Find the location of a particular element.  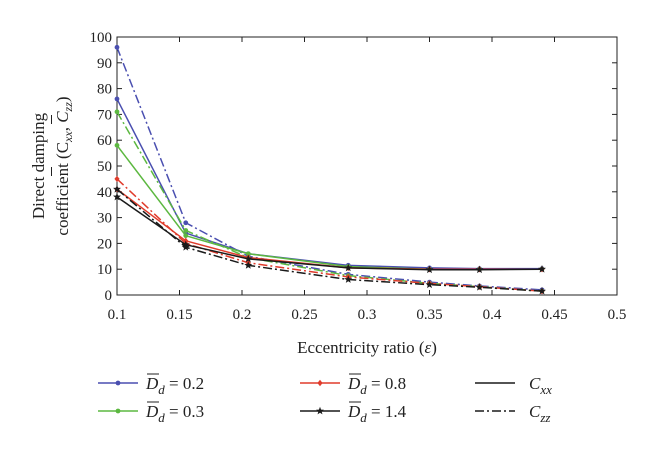

x-tick-label: 0.15 is located at coordinates (179, 315).